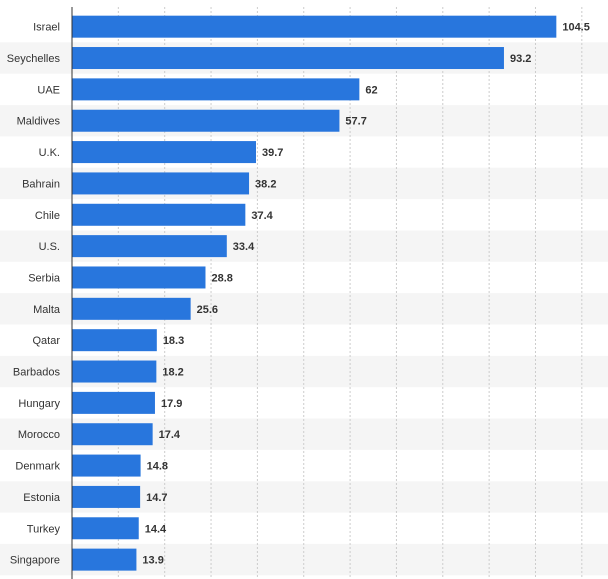  What do you see at coordinates (156, 529) in the screenshot?
I see `value-label: 14.4` at bounding box center [156, 529].